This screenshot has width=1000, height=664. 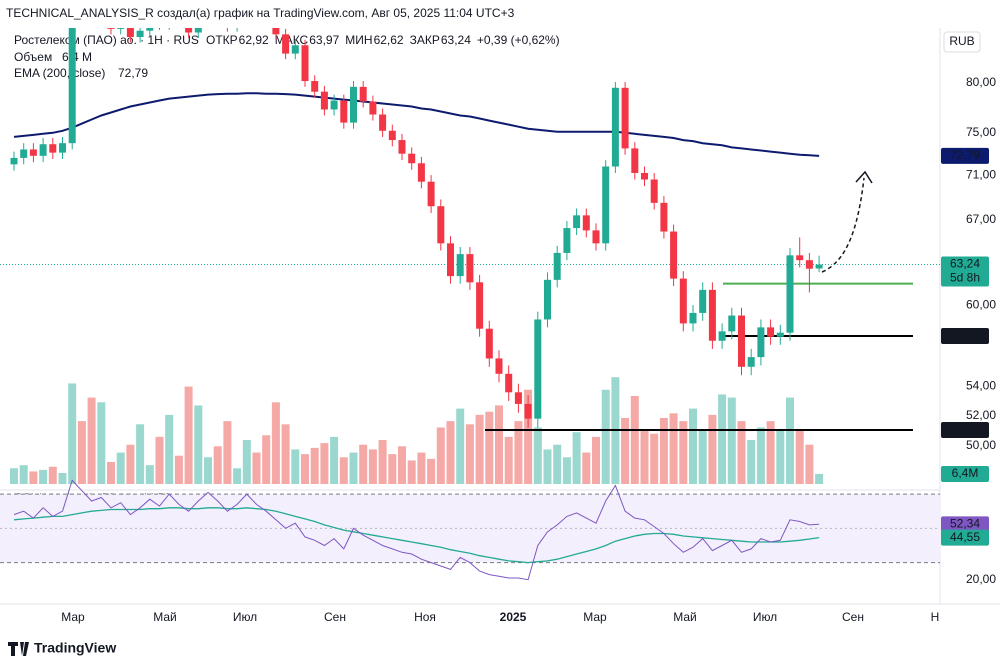 I want to click on currency-button, so click(x=962, y=42).